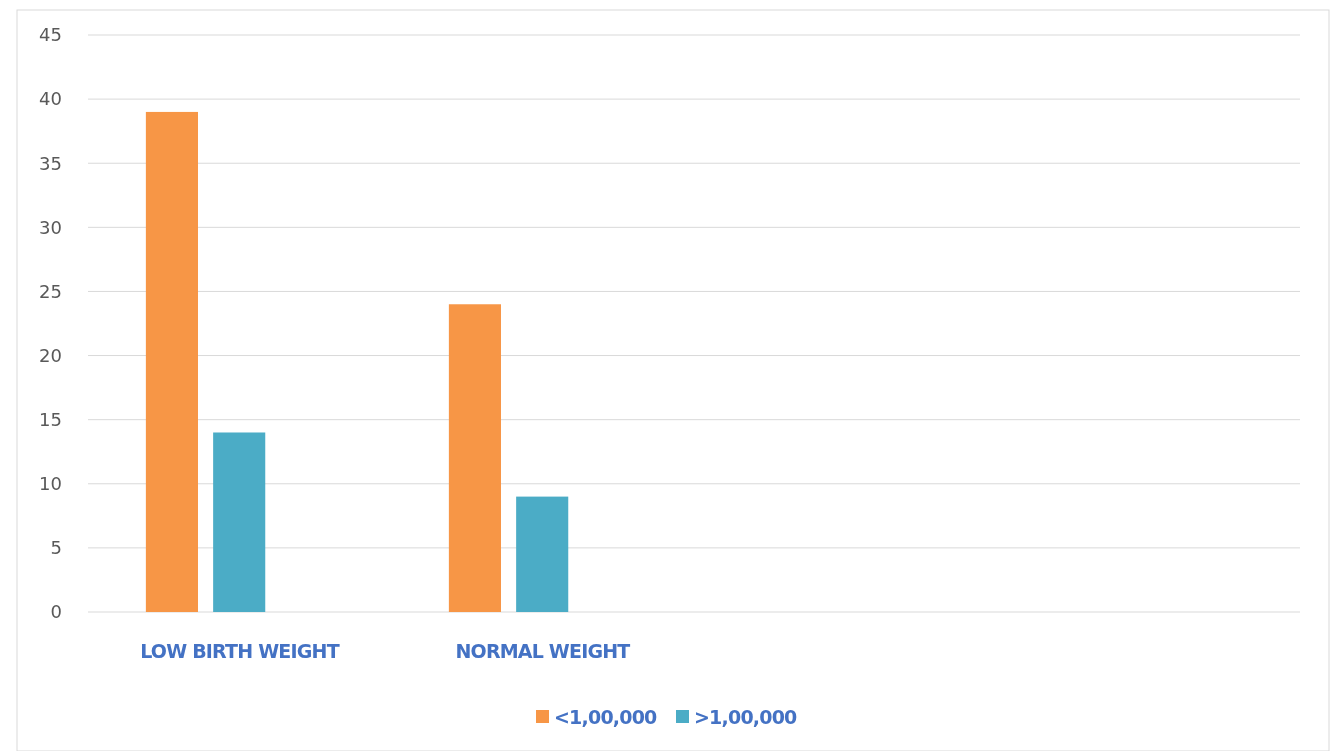  I want to click on y-tick-label: 10, so click(50, 484).